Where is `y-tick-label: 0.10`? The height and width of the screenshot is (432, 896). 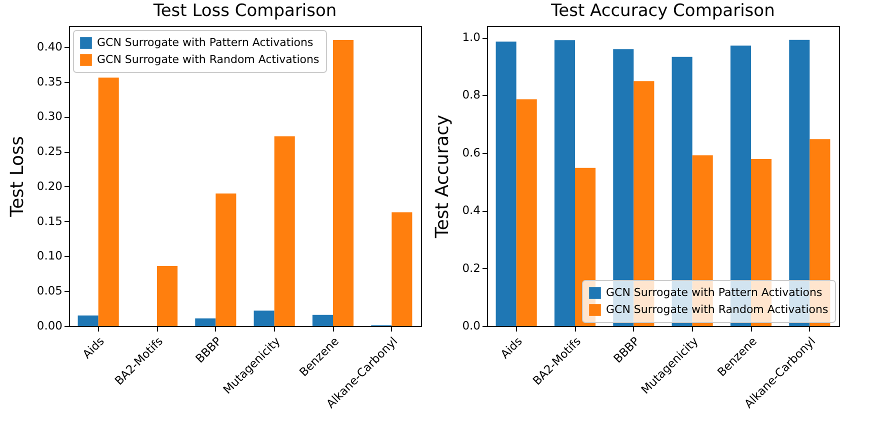
y-tick-label: 0.10 is located at coordinates (49, 255).